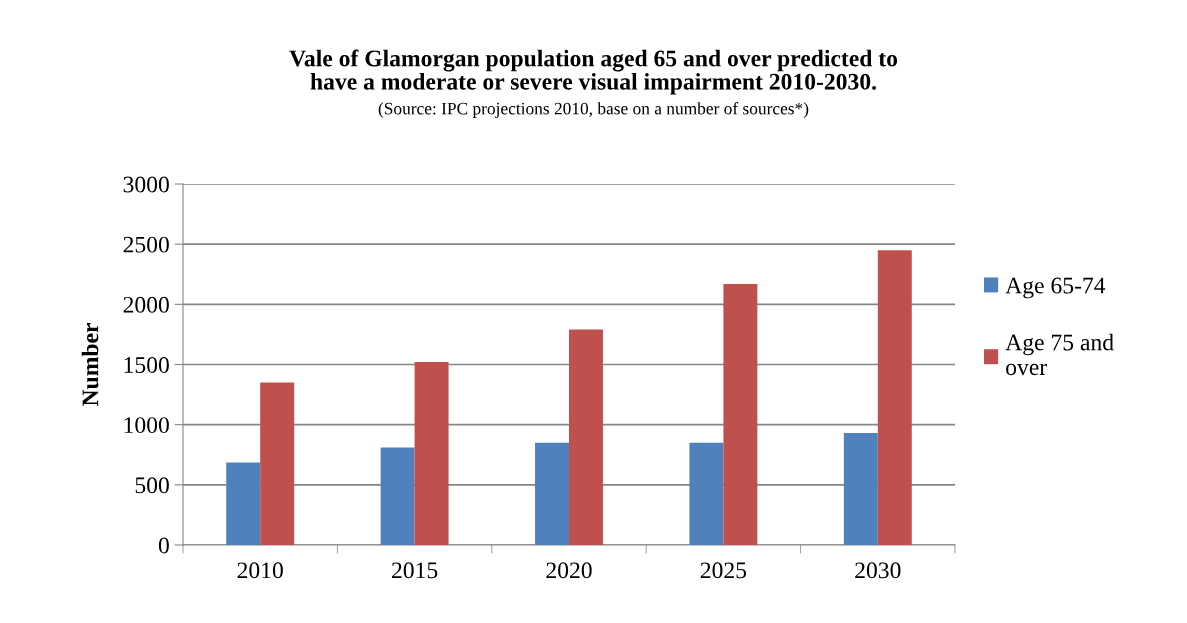 The width and height of the screenshot is (1187, 623). Describe the element at coordinates (146, 425) in the screenshot. I see `y-tick-label: 1000` at that location.